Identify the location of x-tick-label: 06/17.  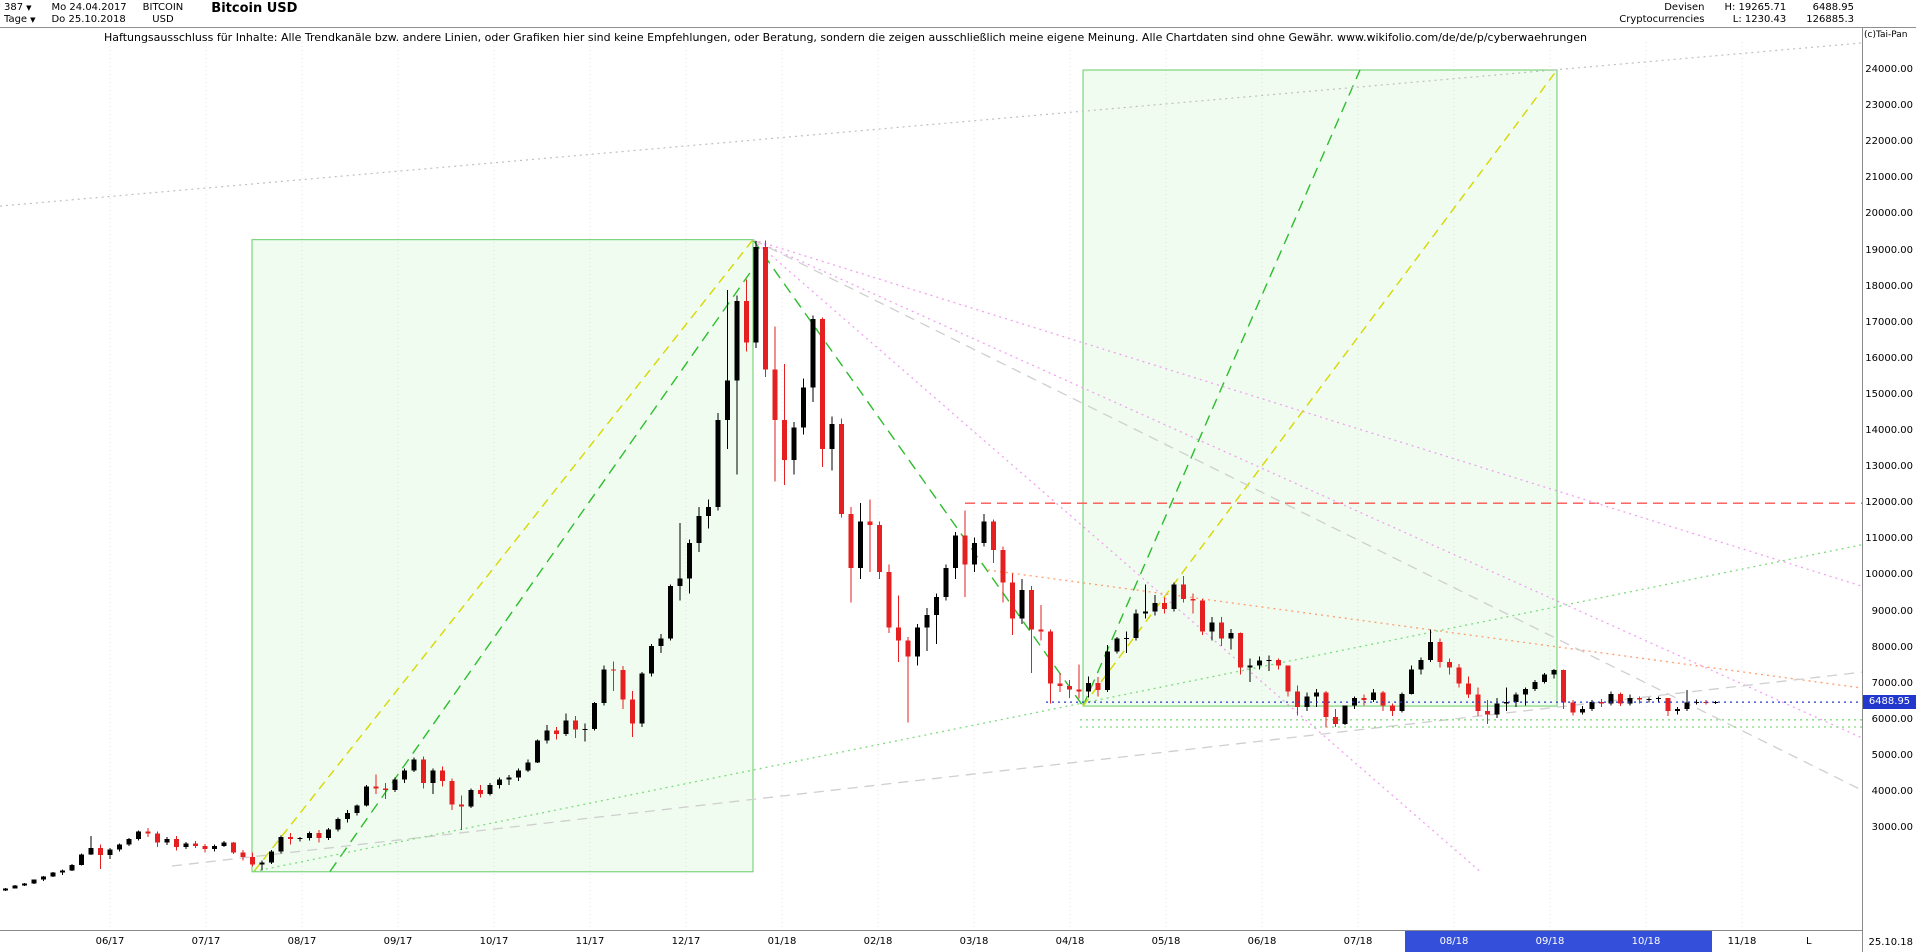
(110, 941).